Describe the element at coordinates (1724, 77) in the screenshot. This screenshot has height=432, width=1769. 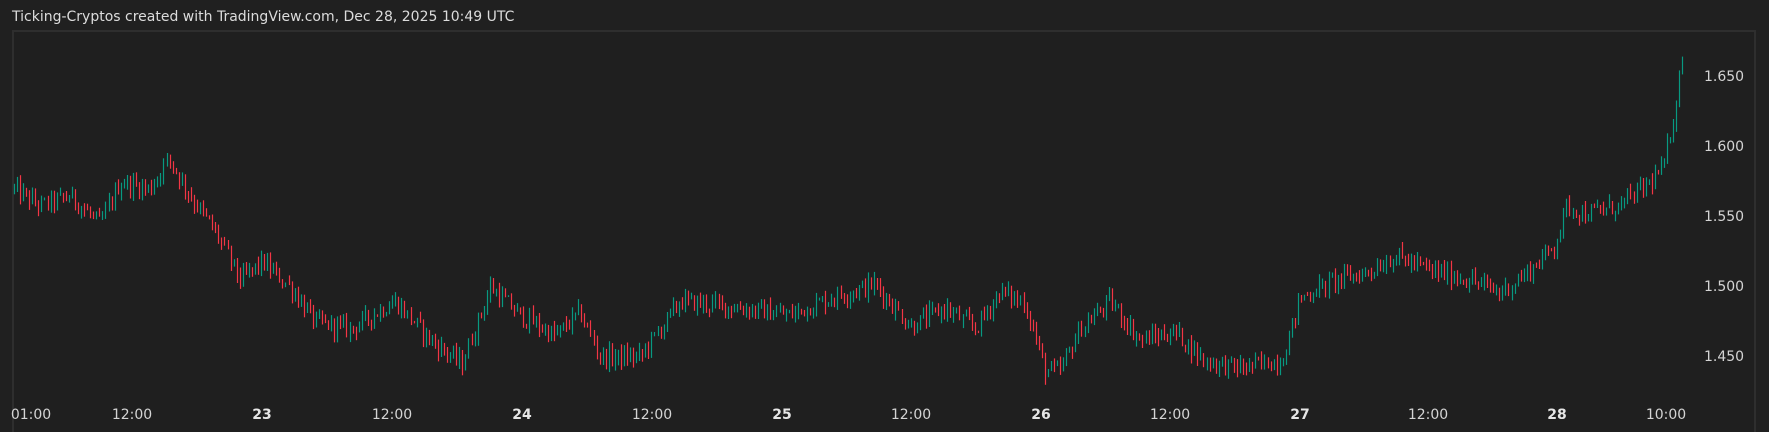
I see `price-tick-label: 1.650` at that location.